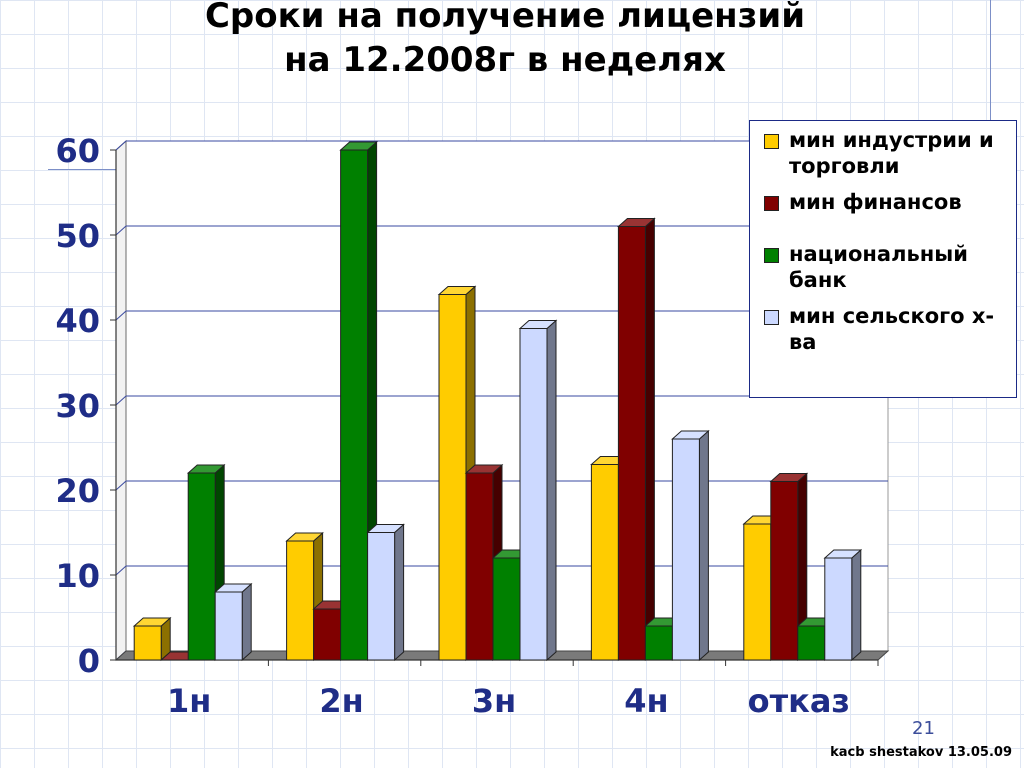  Describe the element at coordinates (892, 329) in the screenshot. I see `legend-label: мин сельского х-ва` at that location.